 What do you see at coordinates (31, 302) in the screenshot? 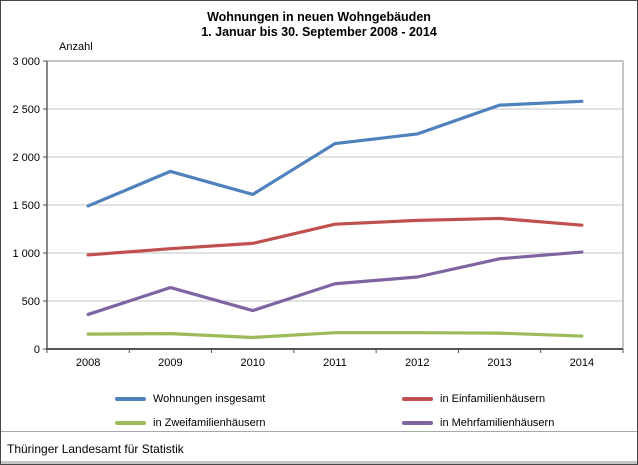
I see `svg-text: 500` at bounding box center [31, 302].